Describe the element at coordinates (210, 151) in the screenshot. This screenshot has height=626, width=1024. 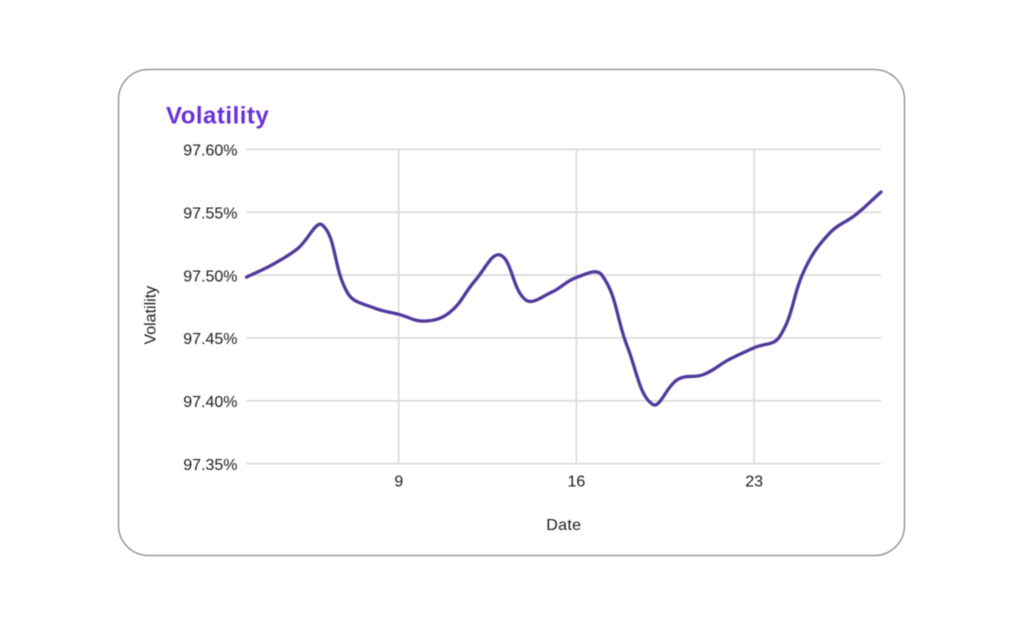
I see `svg-text: 97.60%` at that location.